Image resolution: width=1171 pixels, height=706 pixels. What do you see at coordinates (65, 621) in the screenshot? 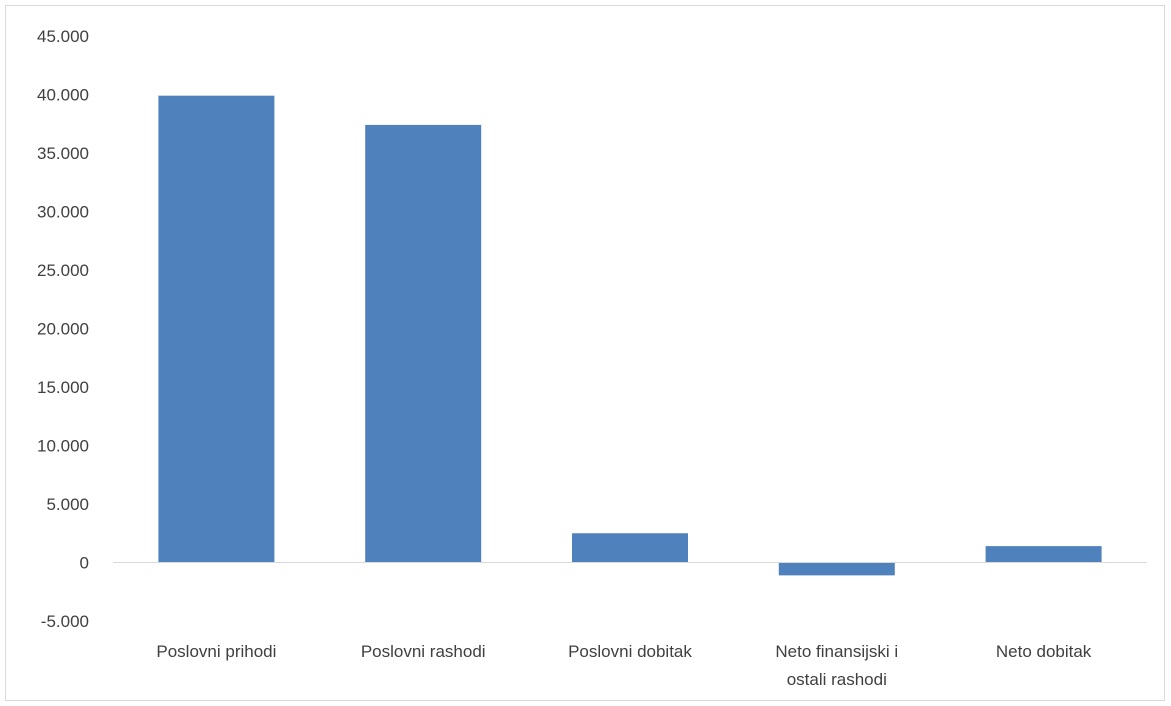
I see `y-tick-label: -5.000` at bounding box center [65, 621].